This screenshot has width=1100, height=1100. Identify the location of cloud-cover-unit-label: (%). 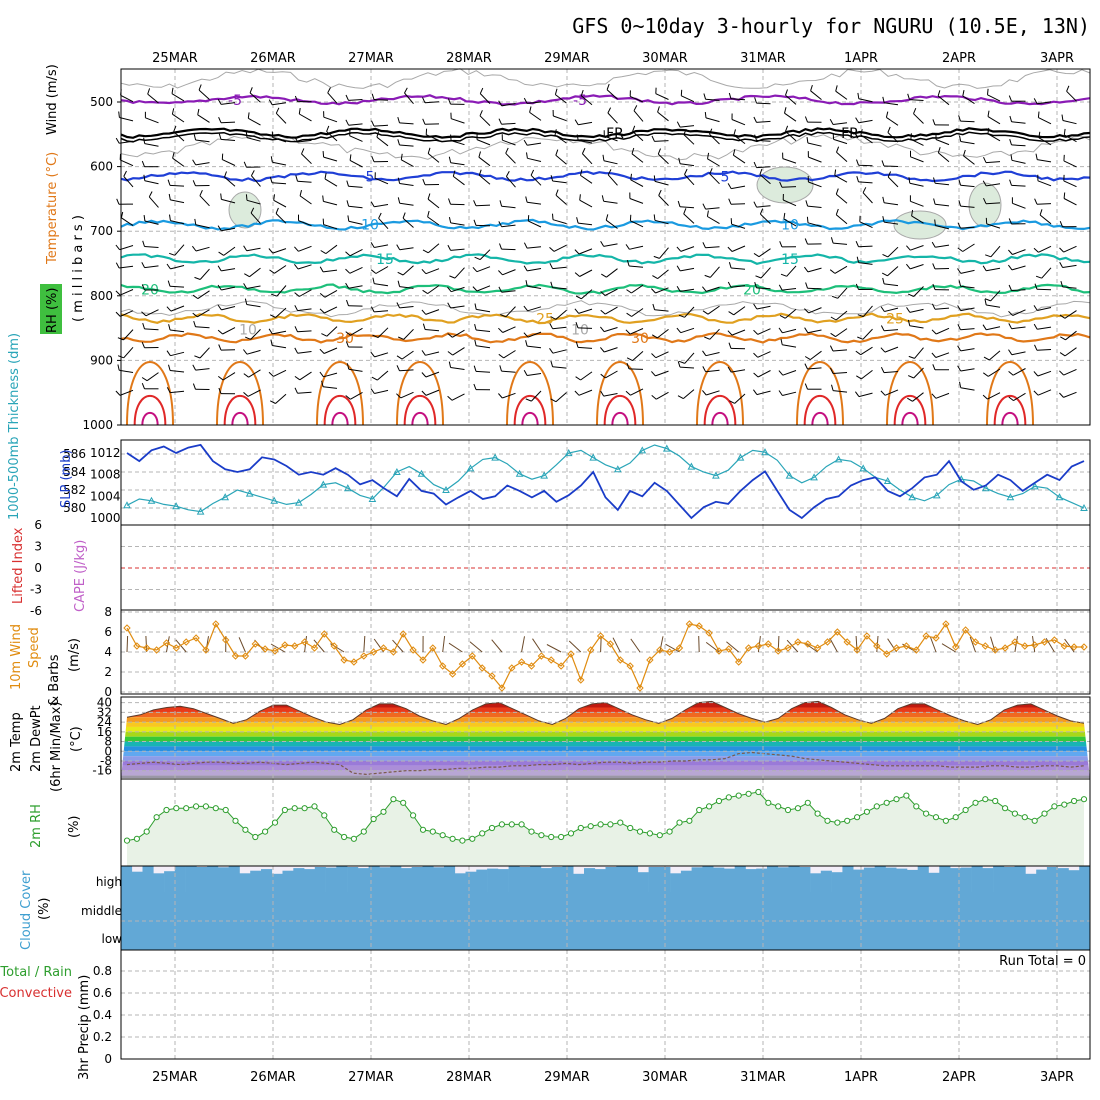
(44, 909).